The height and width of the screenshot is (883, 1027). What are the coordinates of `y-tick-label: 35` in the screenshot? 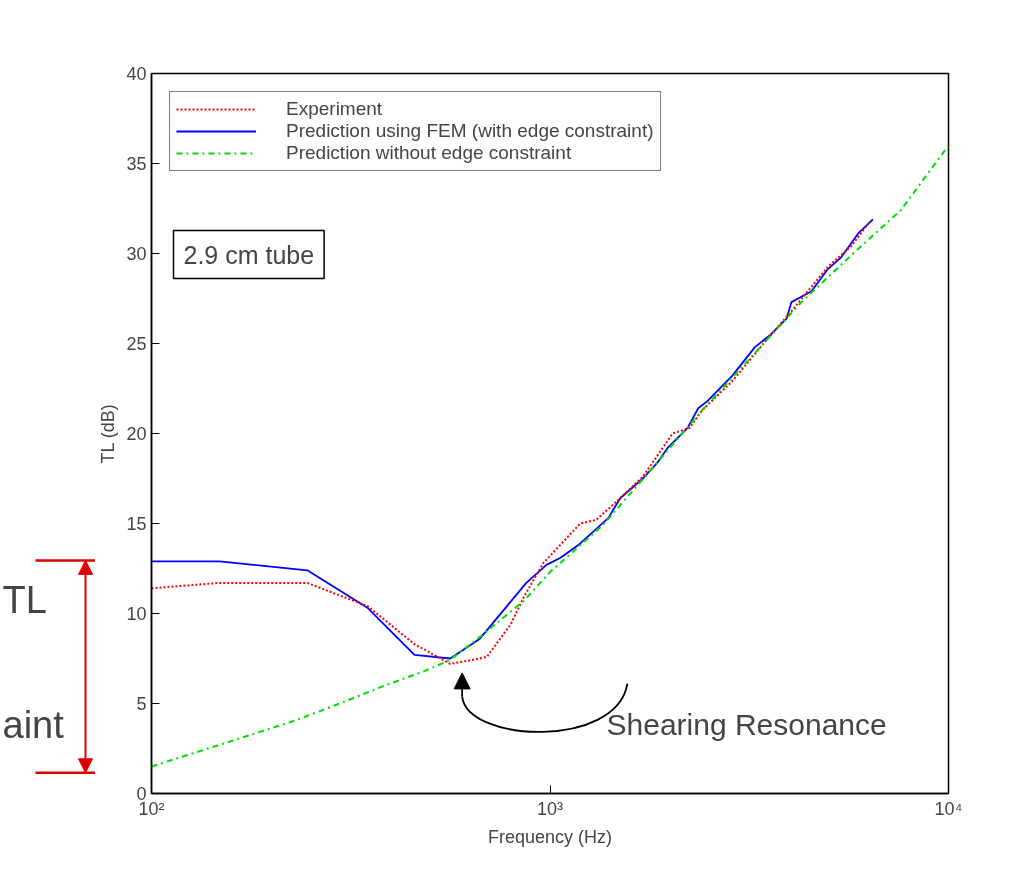 It's located at (136, 164).